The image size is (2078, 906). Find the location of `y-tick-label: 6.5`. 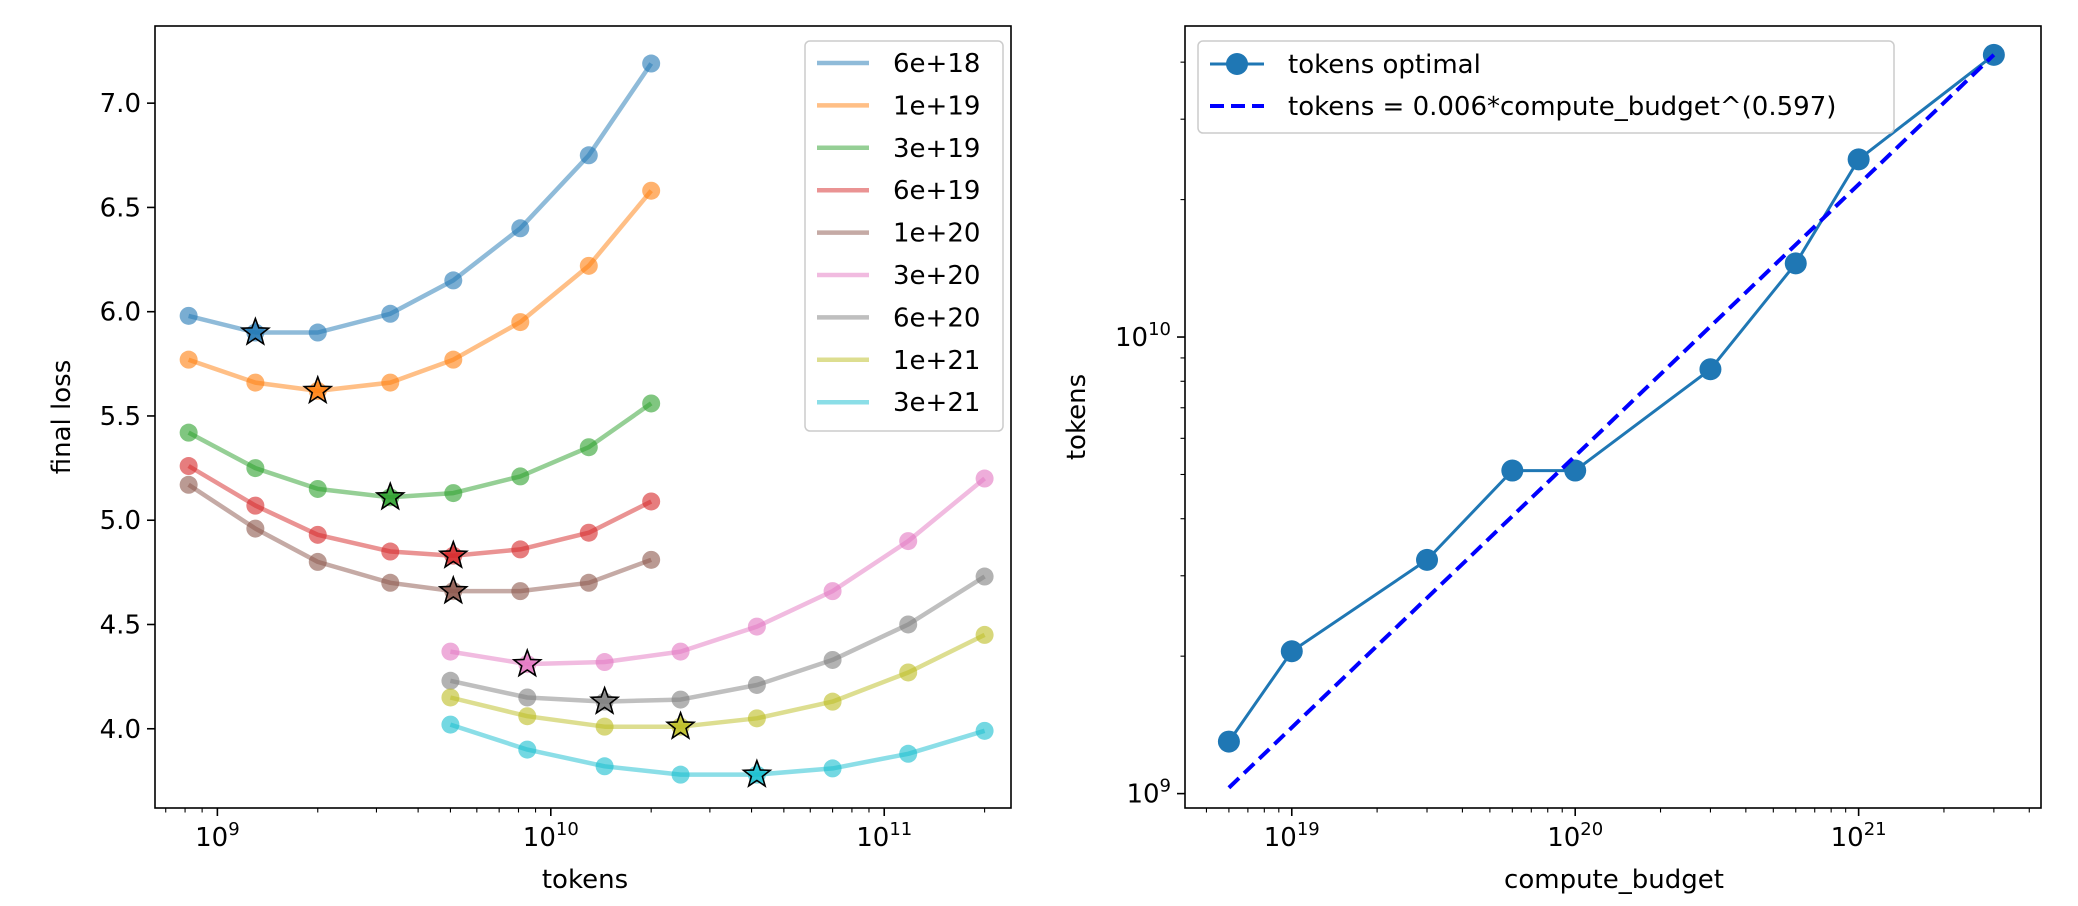

y-tick-label: 6.5 is located at coordinates (120, 208).